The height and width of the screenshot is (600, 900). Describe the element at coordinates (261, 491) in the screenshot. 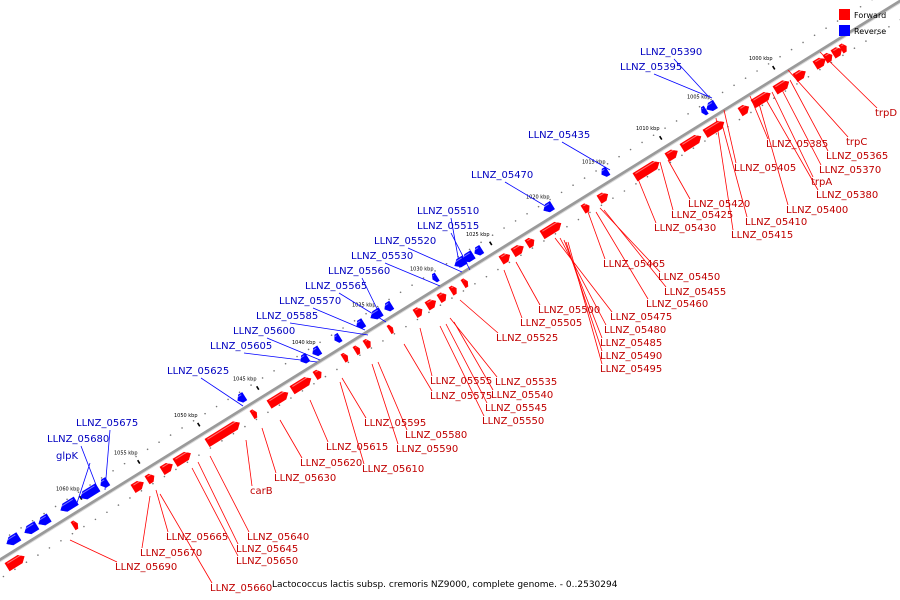

I see `forward-gene-label: carB` at that location.